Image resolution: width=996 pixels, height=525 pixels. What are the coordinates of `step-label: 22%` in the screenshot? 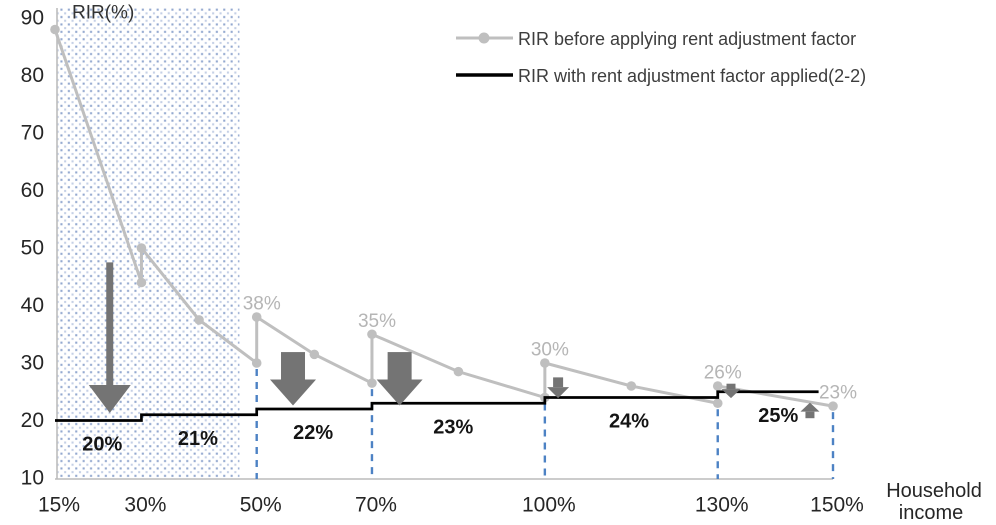 It's located at (313, 433).